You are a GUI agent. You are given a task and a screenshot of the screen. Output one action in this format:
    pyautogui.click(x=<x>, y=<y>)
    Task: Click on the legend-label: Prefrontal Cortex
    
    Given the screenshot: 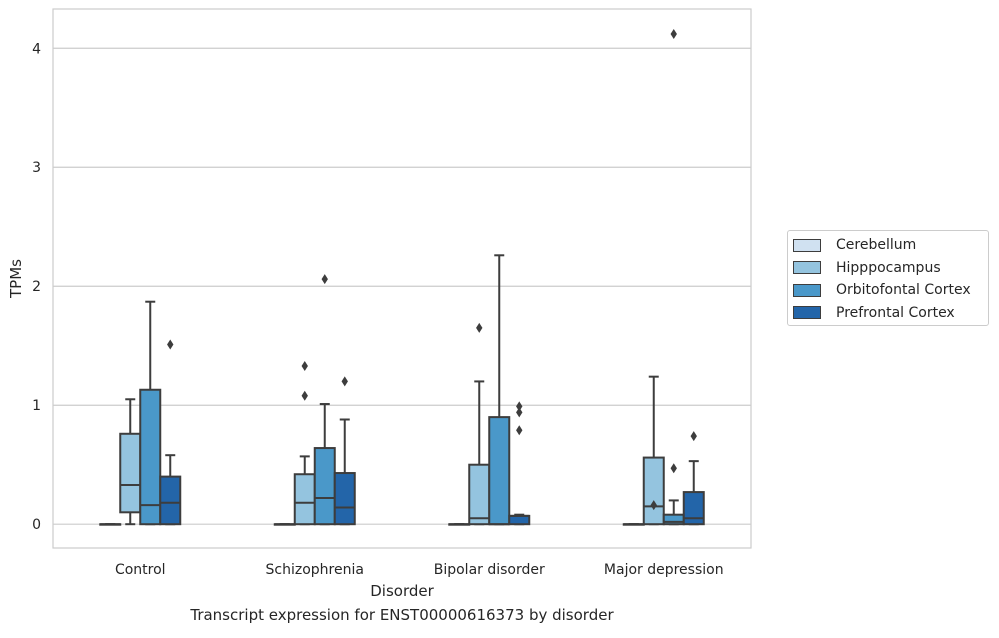 What is the action you would take?
    pyautogui.click(x=895, y=312)
    